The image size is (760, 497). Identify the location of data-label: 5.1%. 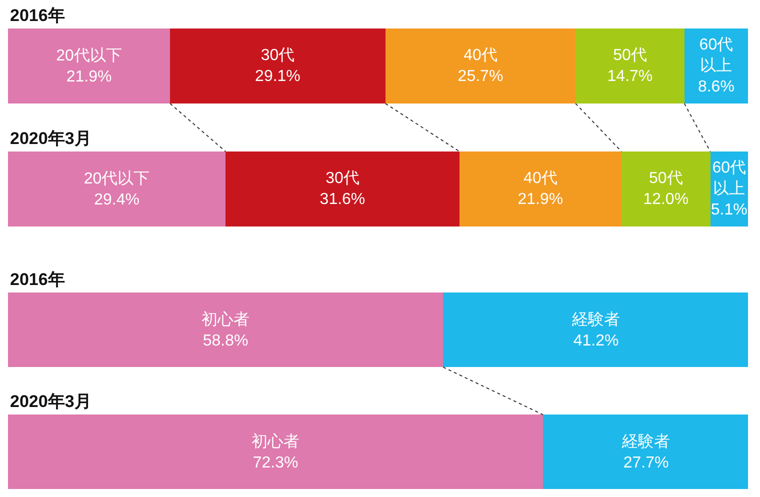
(729, 209).